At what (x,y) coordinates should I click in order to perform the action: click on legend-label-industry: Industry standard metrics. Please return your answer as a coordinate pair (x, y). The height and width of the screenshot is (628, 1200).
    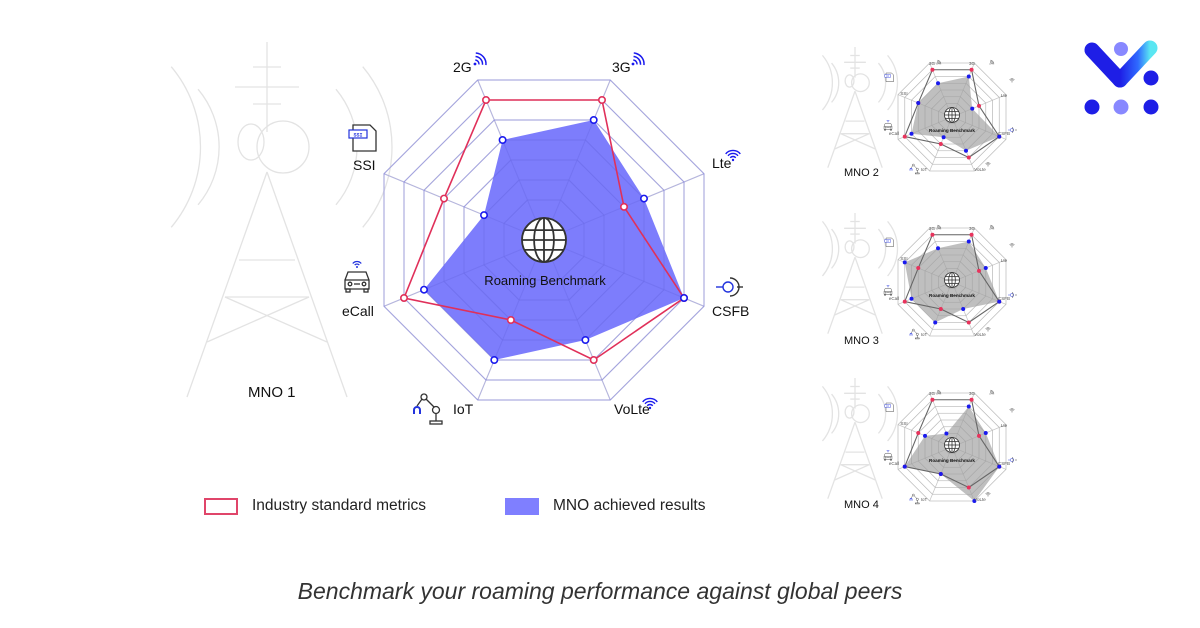
    Looking at the image, I should click on (339, 505).